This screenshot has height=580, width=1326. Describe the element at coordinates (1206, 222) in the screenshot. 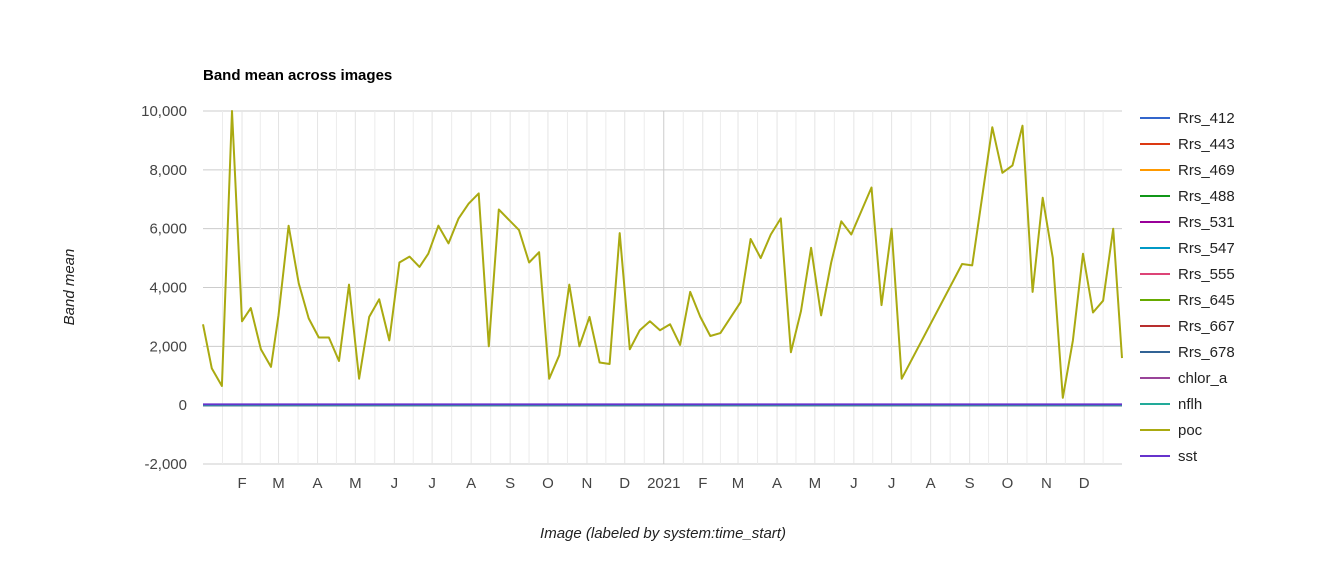

I see `legend-label: Rrs_531` at that location.